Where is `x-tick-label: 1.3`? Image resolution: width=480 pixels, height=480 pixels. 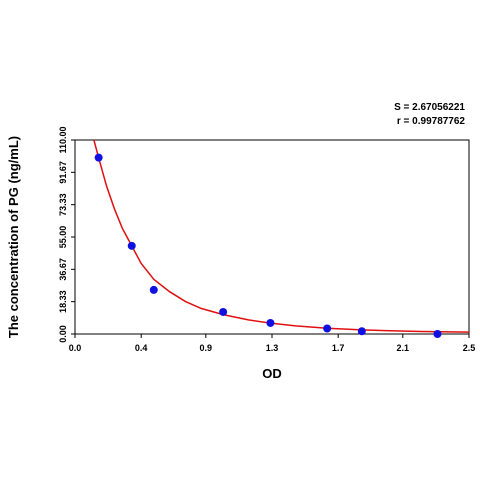 x-tick-label: 1.3 is located at coordinates (272, 348).